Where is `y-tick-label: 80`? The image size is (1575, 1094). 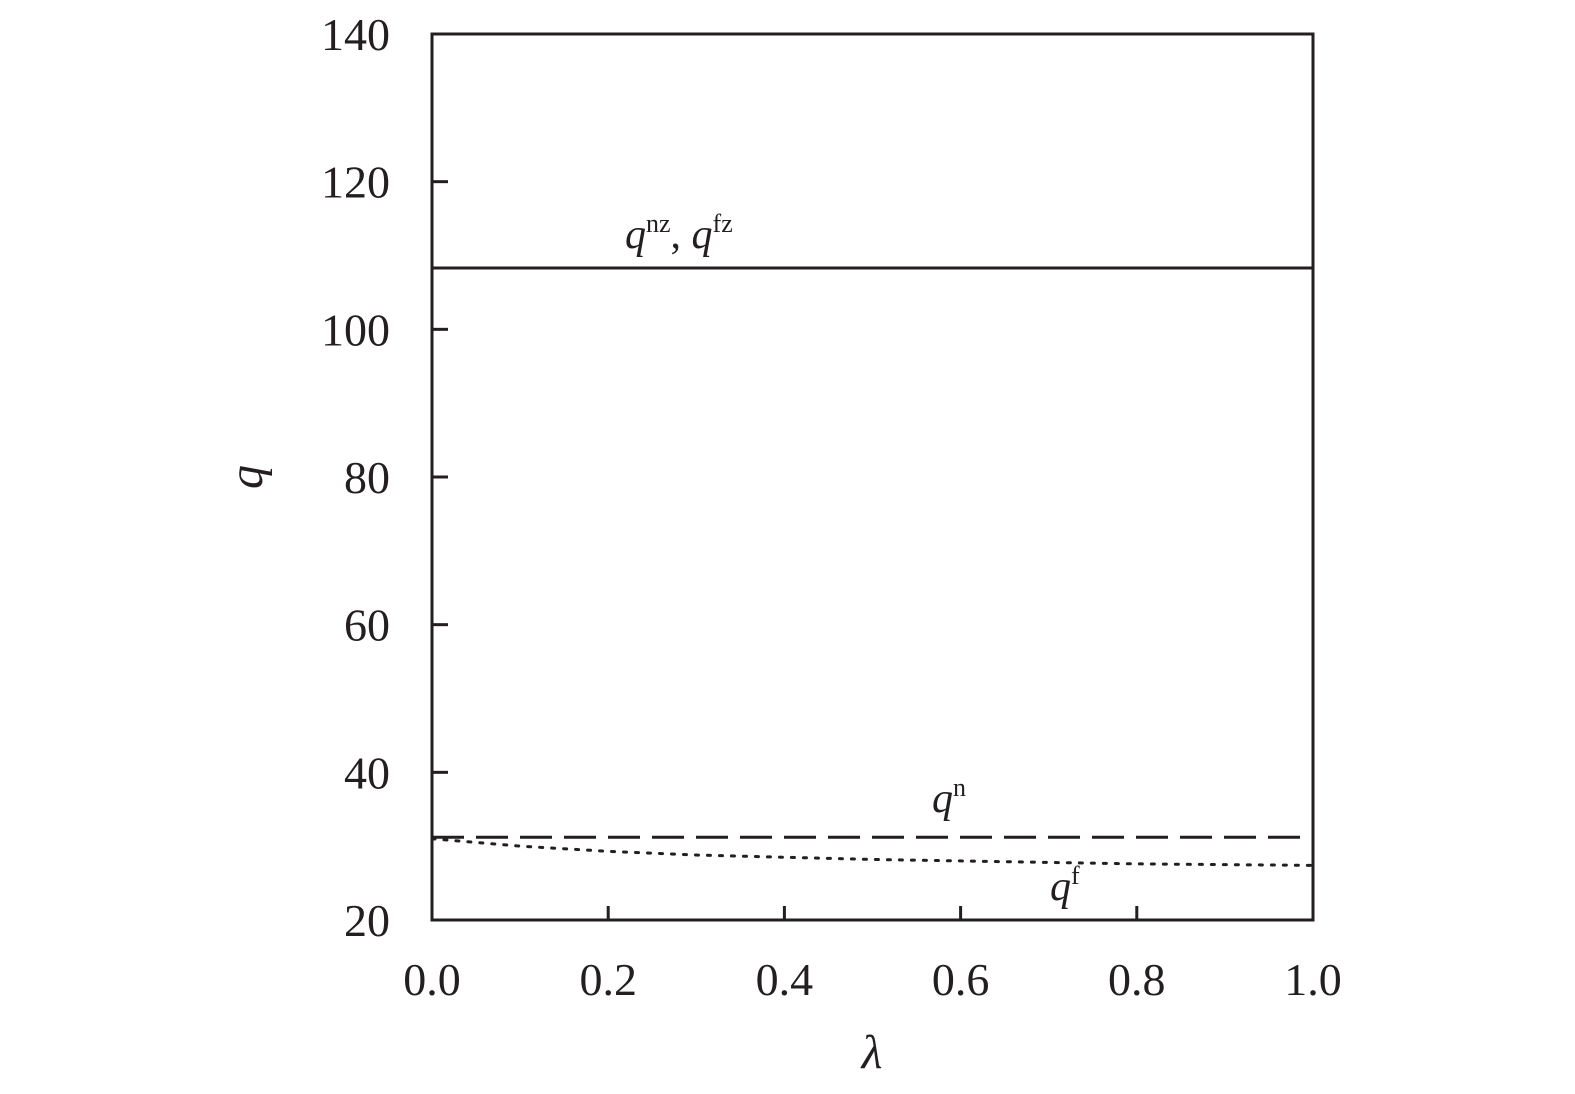 y-tick-label: 80 is located at coordinates (367, 477).